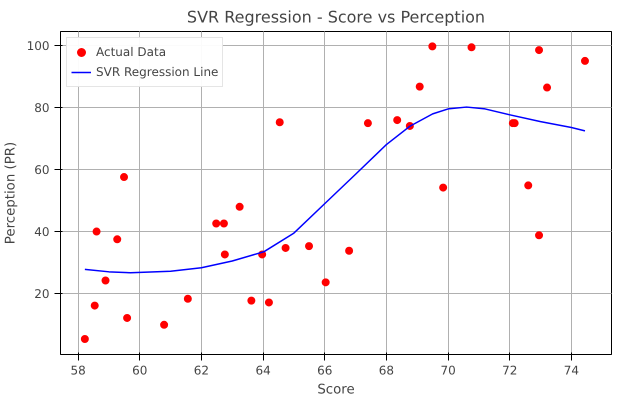 The image size is (622, 405). What do you see at coordinates (38, 46) in the screenshot?
I see `y-tick-label: 100` at bounding box center [38, 46].